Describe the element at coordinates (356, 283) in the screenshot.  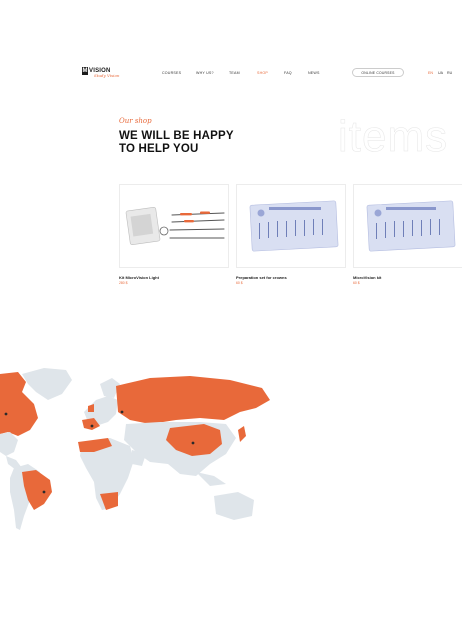
I see `product-price-3: 60 $` at that location.